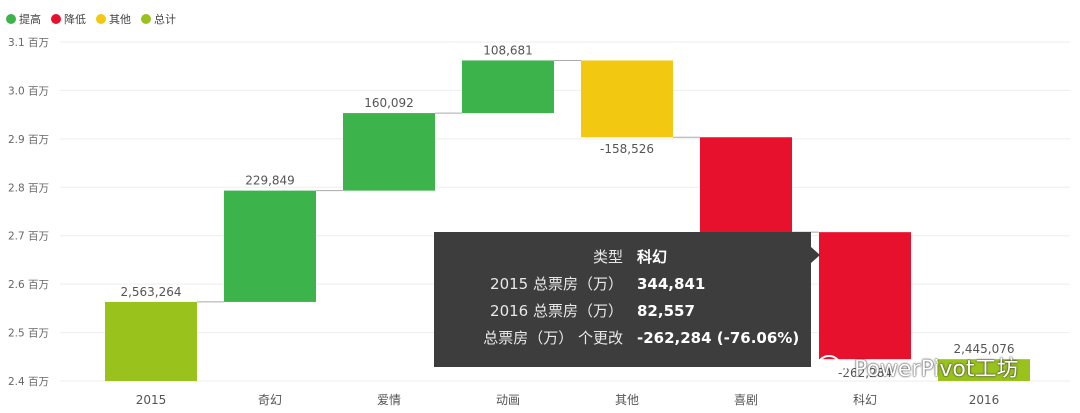 This screenshot has width=1080, height=413. I want to click on legend-dot-increase, so click(11, 19).